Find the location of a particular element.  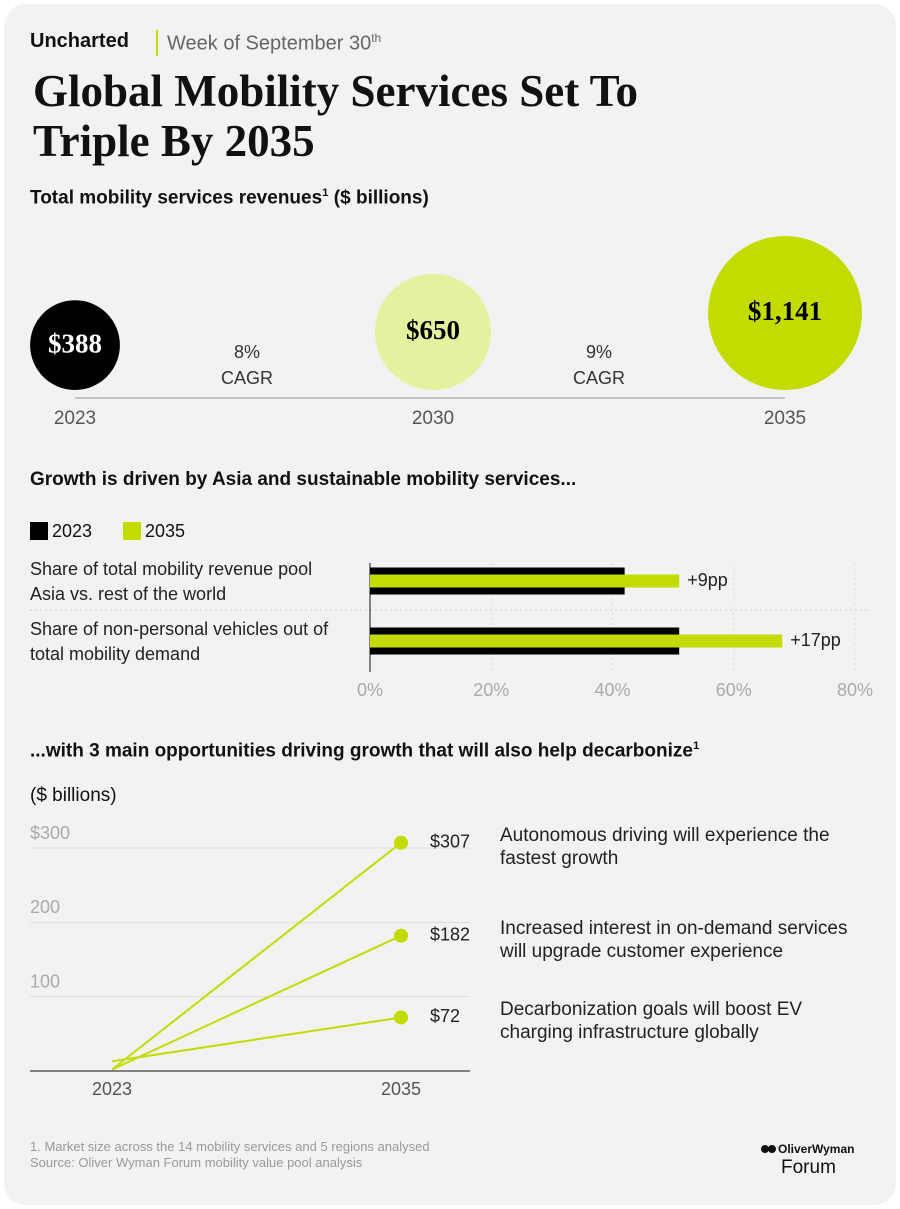

week-suffix: th is located at coordinates (376, 38).